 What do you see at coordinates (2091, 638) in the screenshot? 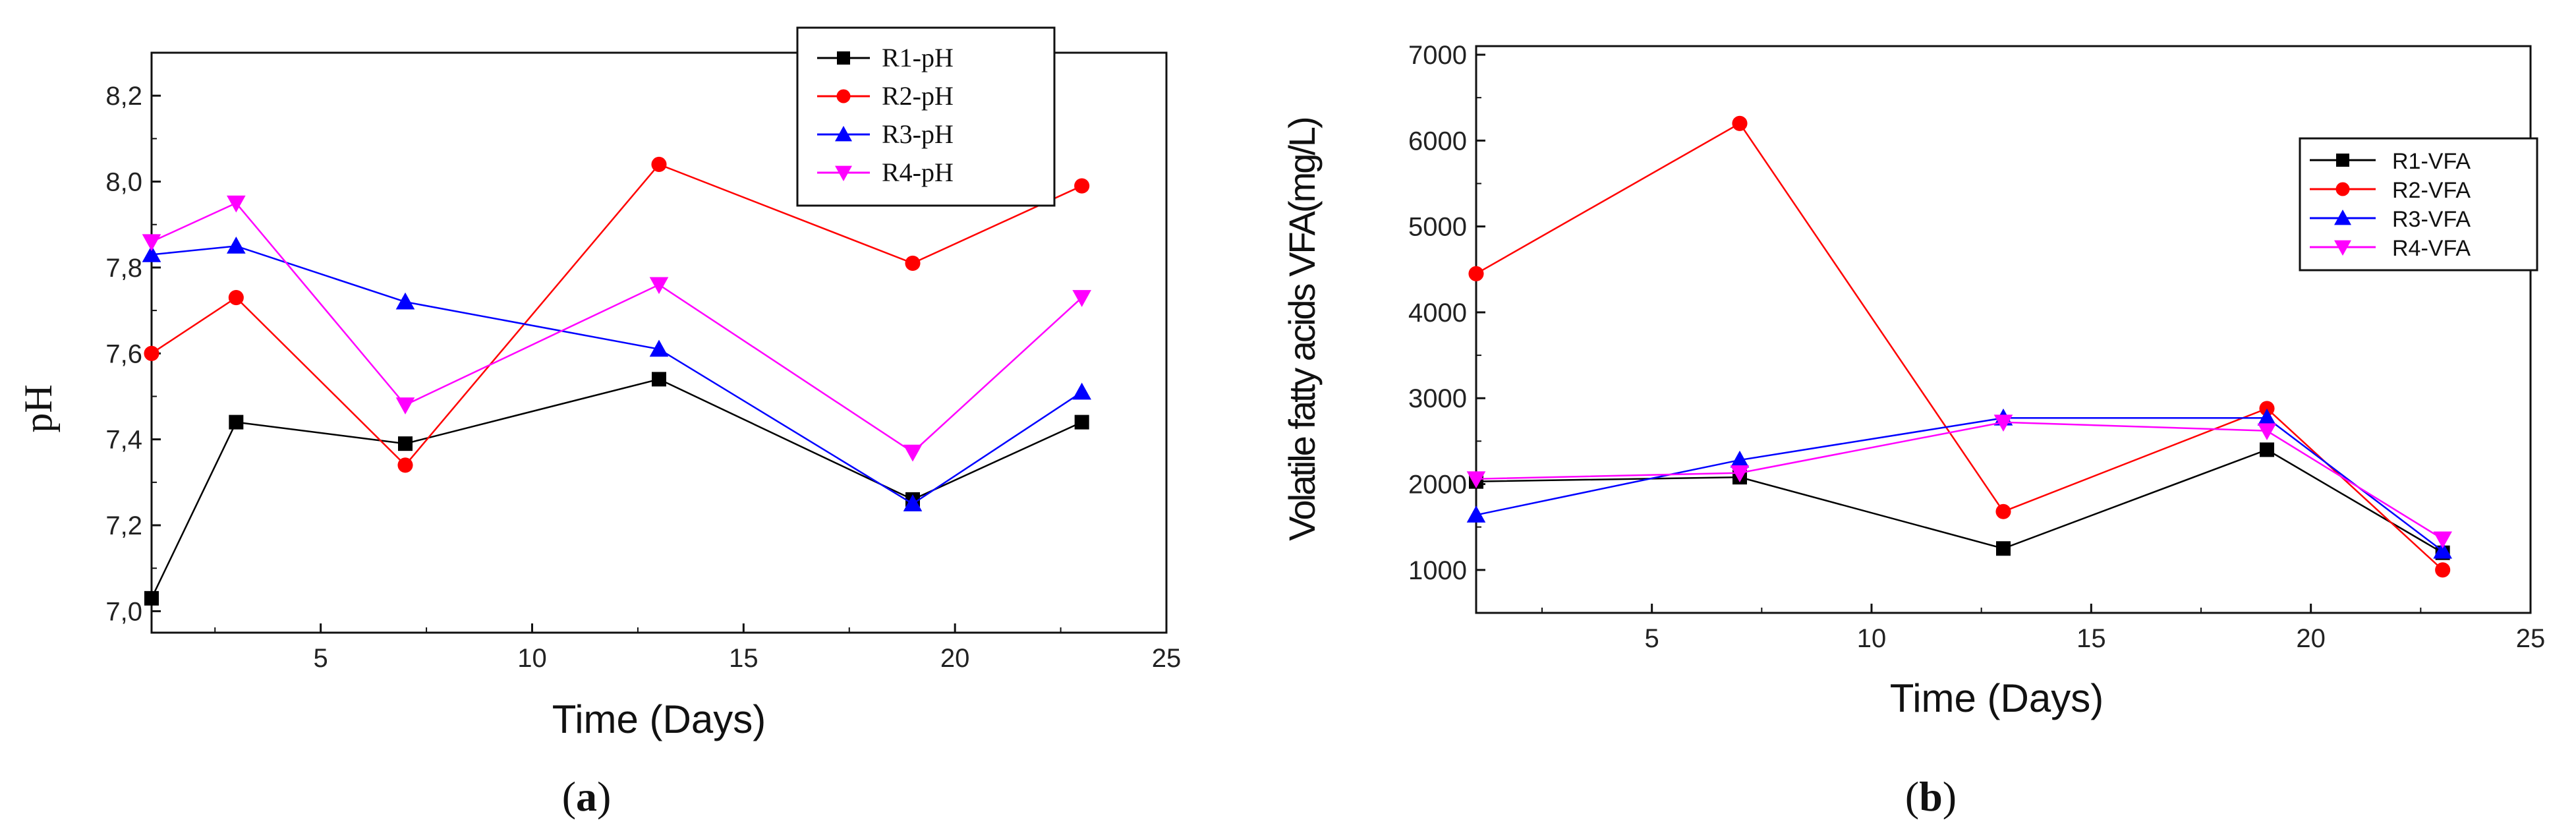
I see `x-tick-label: 15` at bounding box center [2091, 638].